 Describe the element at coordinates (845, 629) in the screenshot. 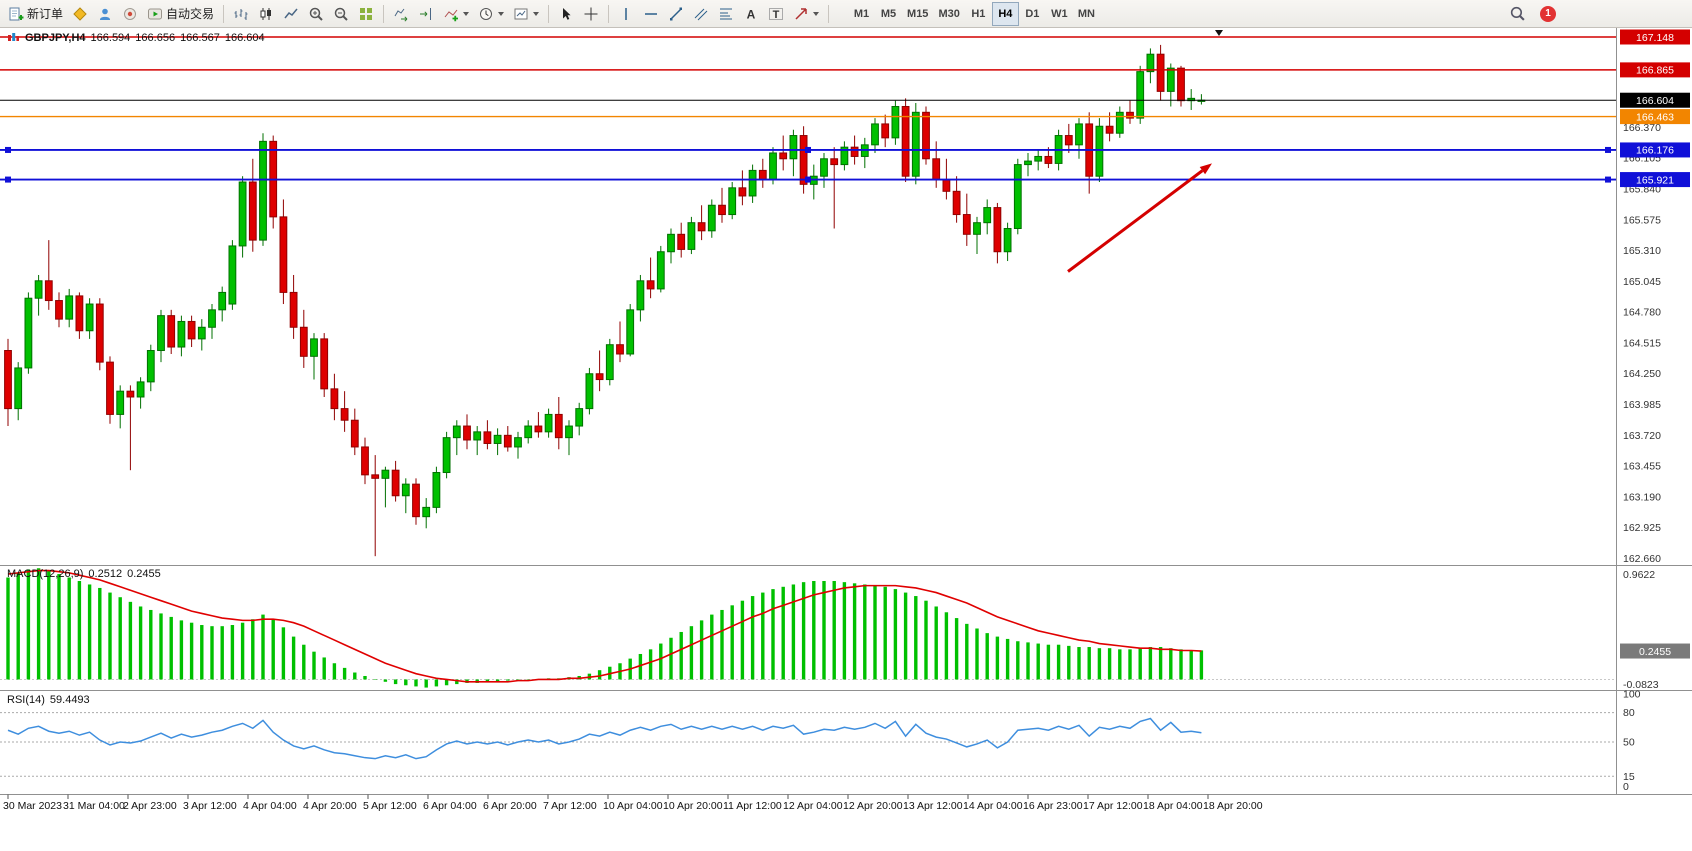

I see `macd-panel: 0.9622 -0.0823 0.2455` at that location.